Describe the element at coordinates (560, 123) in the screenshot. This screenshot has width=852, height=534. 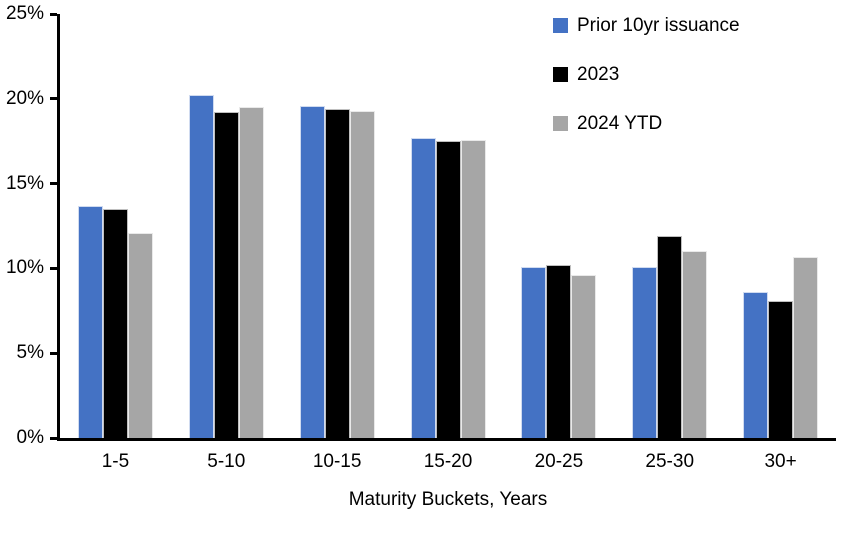
I see `legend-swatch-gray-icon` at that location.